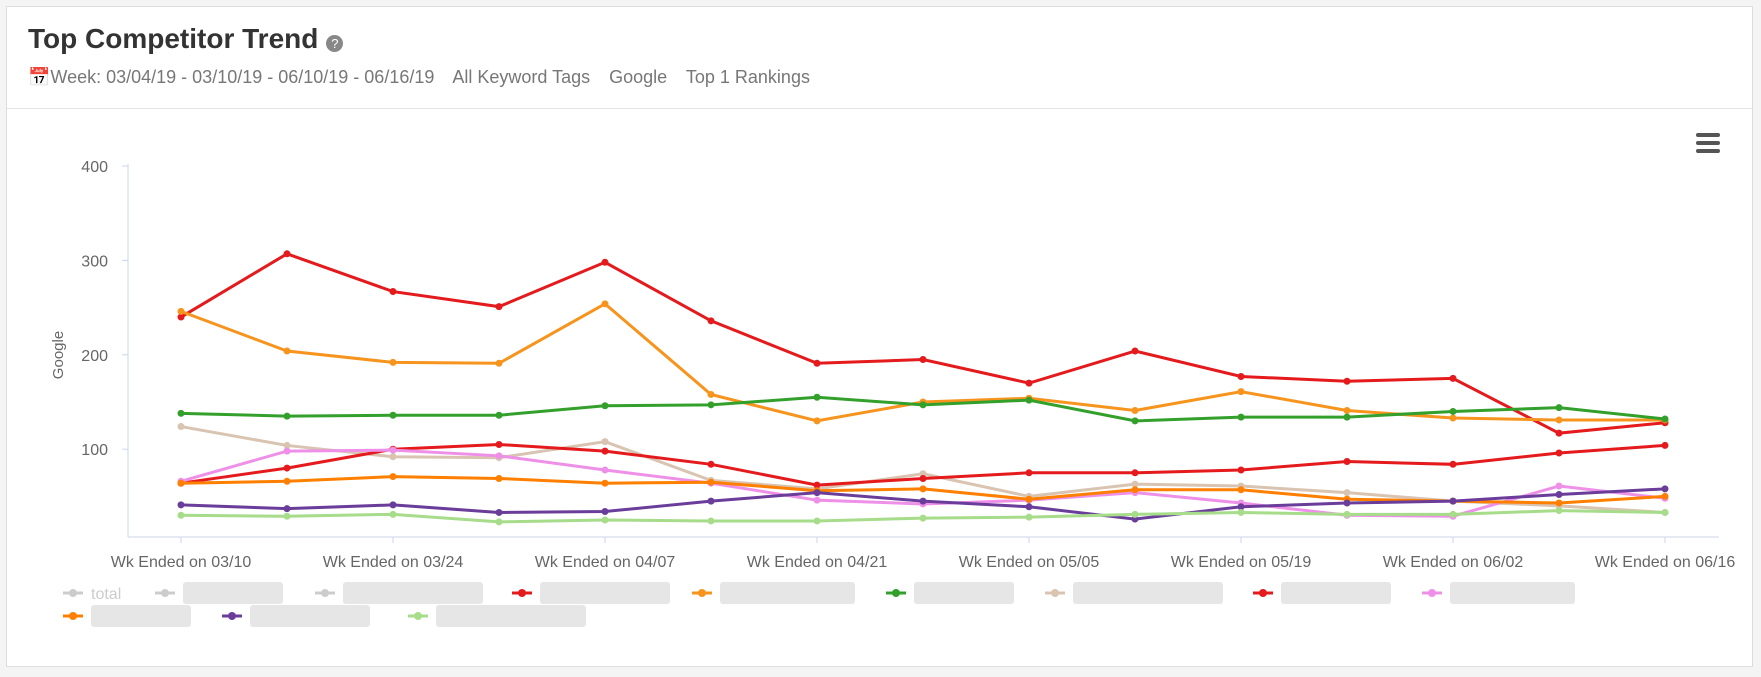 The image size is (1761, 677). I want to click on help-icon: ?, so click(335, 44).